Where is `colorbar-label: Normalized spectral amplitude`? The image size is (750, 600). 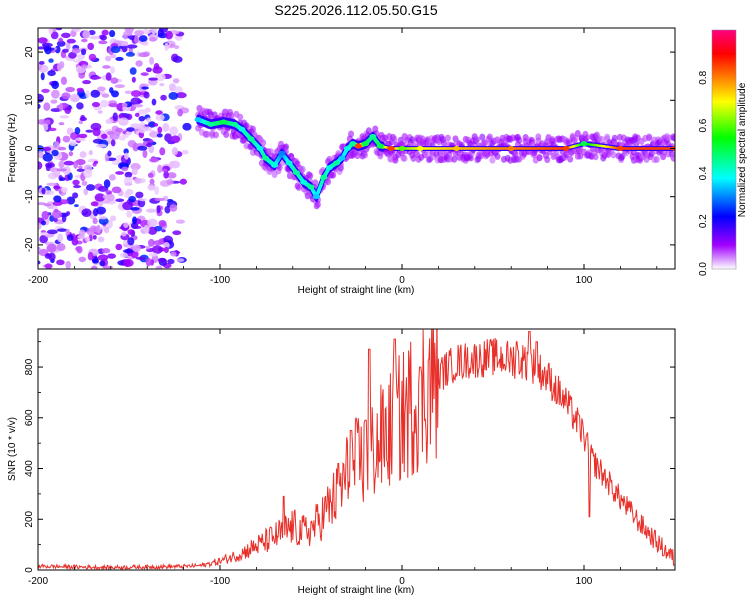
colorbar-label: Normalized spectral amplitude is located at coordinates (742, 149).